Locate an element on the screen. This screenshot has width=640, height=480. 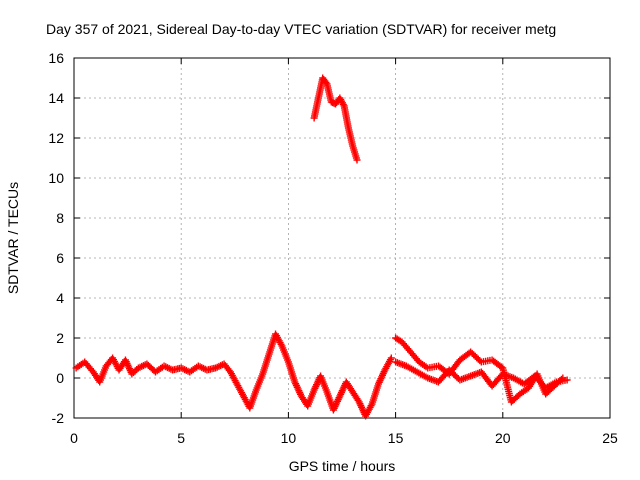
x-axis-label: GPS time / hours is located at coordinates (342, 466).